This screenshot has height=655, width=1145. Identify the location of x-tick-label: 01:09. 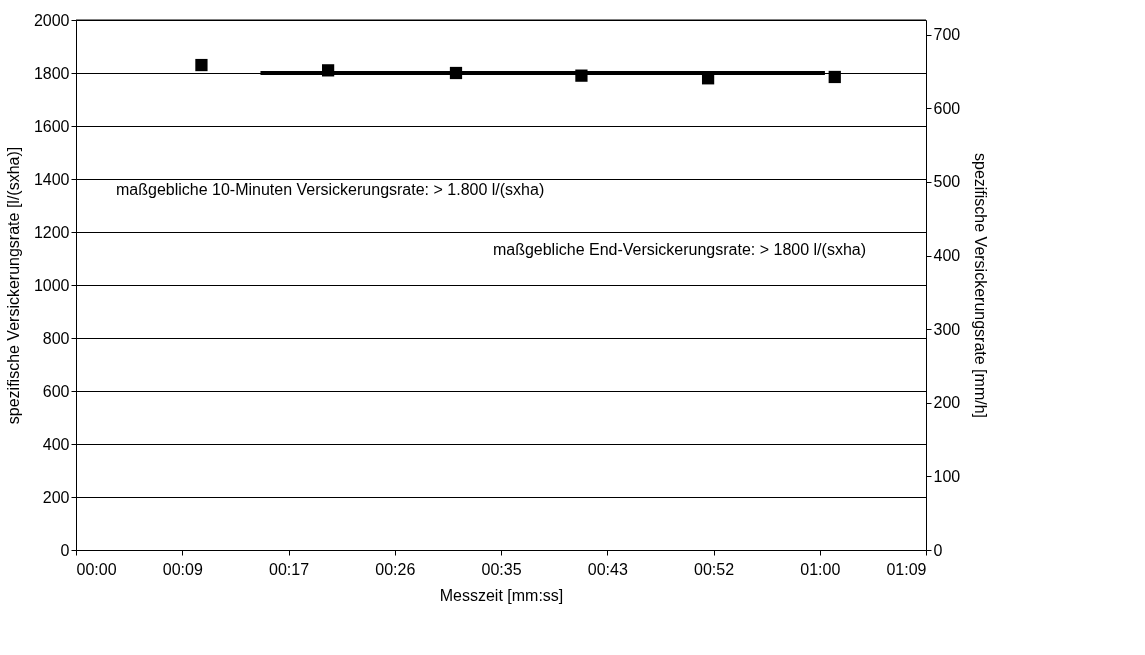
(906, 569).